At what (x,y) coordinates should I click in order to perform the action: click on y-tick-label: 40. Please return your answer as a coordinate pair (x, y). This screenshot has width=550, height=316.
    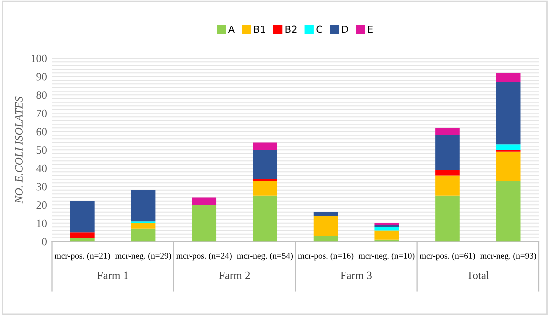
    Looking at the image, I should click on (41, 168).